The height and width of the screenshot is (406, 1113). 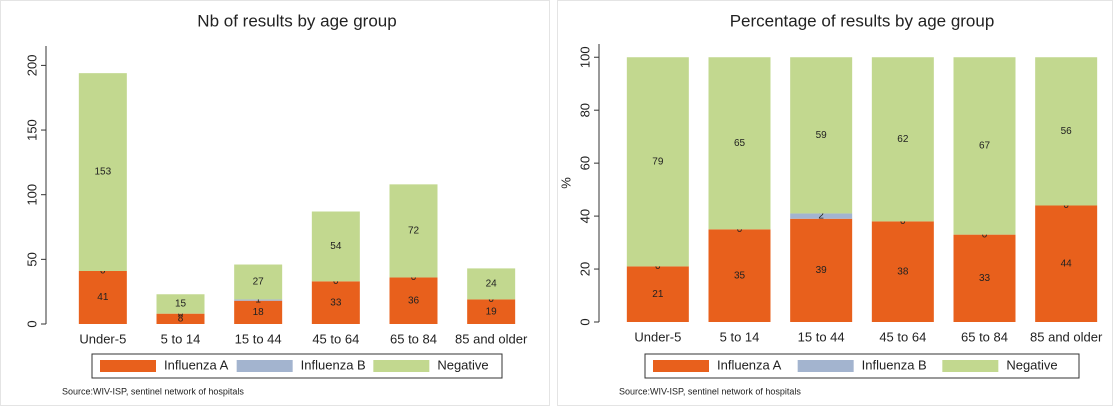 I want to click on data-label: 21, so click(x=658, y=294).